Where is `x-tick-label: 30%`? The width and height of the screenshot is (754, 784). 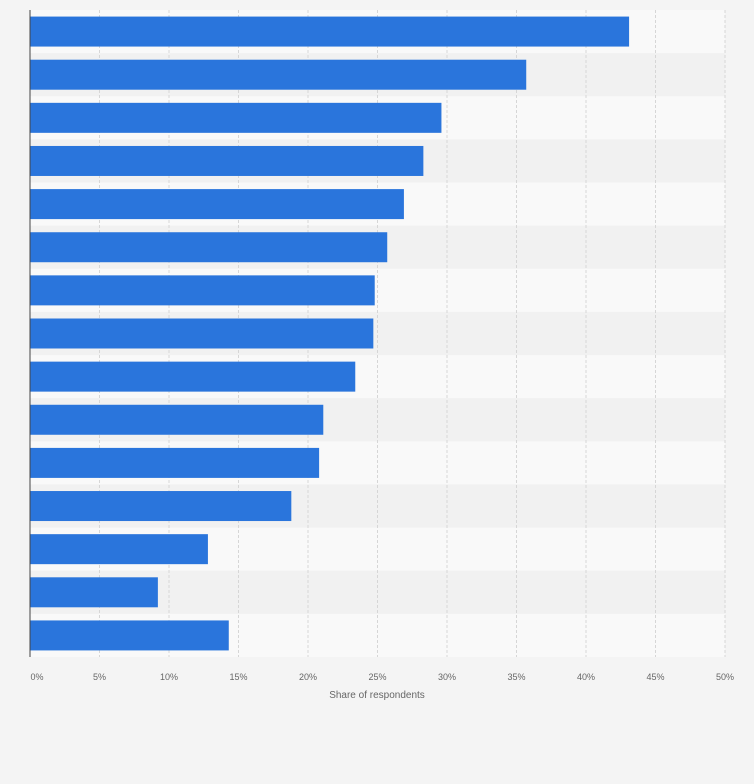 x-tick-label: 30% is located at coordinates (447, 677).